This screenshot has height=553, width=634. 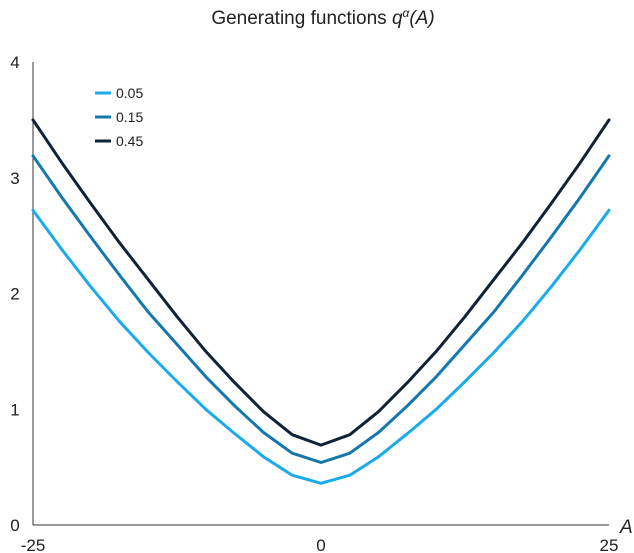 I want to click on y-tick-label: 3, so click(x=14, y=178).